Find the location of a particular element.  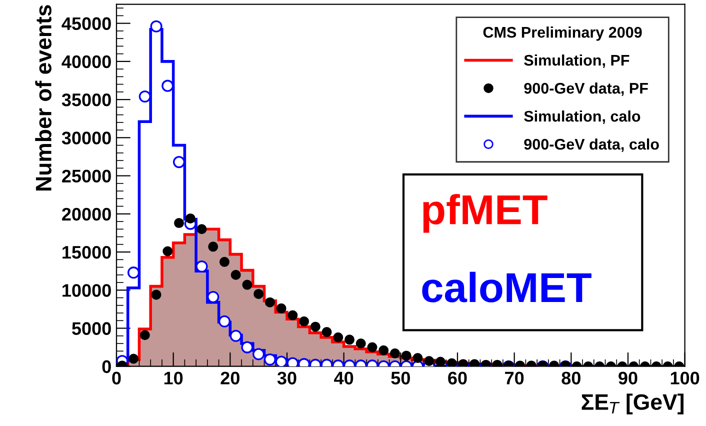

x-tick-label: 20 is located at coordinates (230, 378).